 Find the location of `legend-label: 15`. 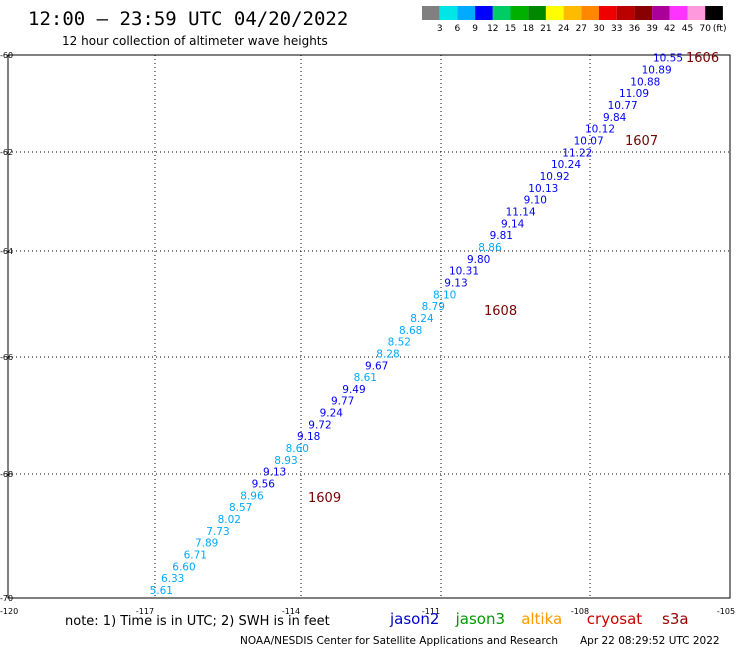

legend-label: 15 is located at coordinates (510, 29).